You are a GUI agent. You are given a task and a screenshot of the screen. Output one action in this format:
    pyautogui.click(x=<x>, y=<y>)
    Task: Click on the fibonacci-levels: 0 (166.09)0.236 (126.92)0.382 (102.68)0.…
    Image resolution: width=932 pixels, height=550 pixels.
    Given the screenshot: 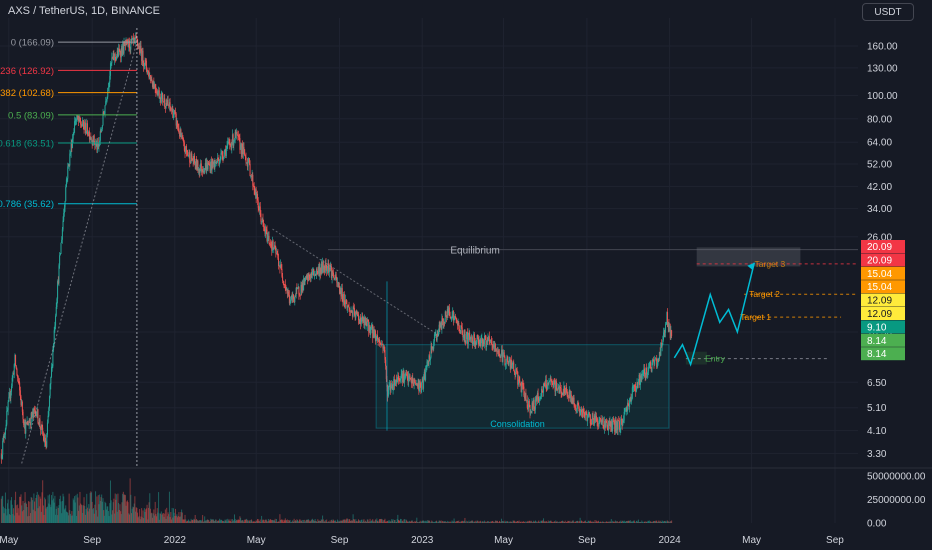 What is the action you would take?
    pyautogui.click(x=69, y=247)
    